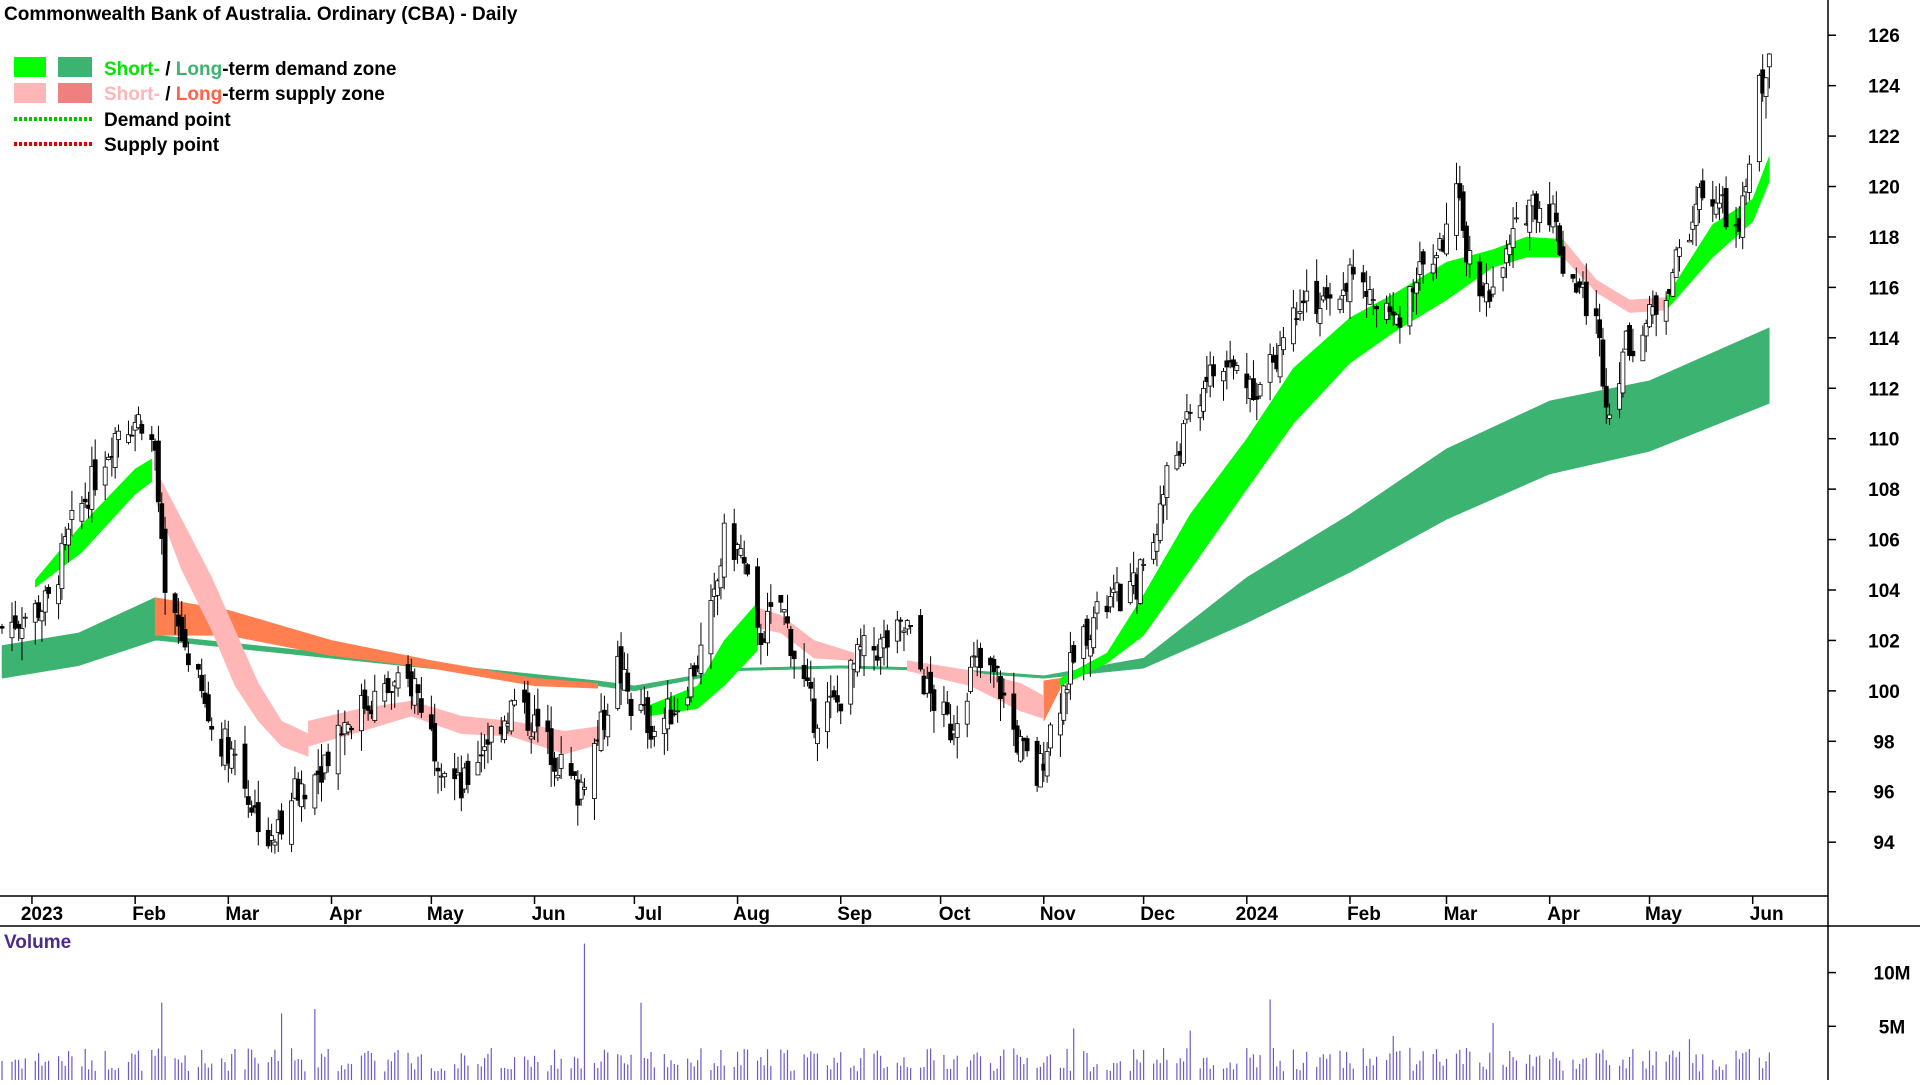  What do you see at coordinates (1884, 288) in the screenshot?
I see `price-tick-label: 116` at bounding box center [1884, 288].